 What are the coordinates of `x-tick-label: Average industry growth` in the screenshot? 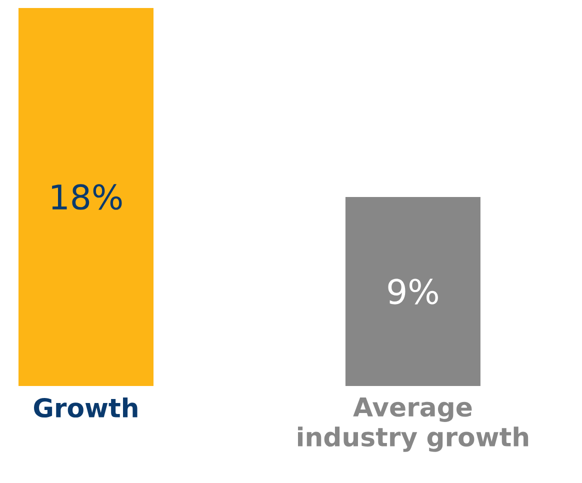 It's located at (413, 425).